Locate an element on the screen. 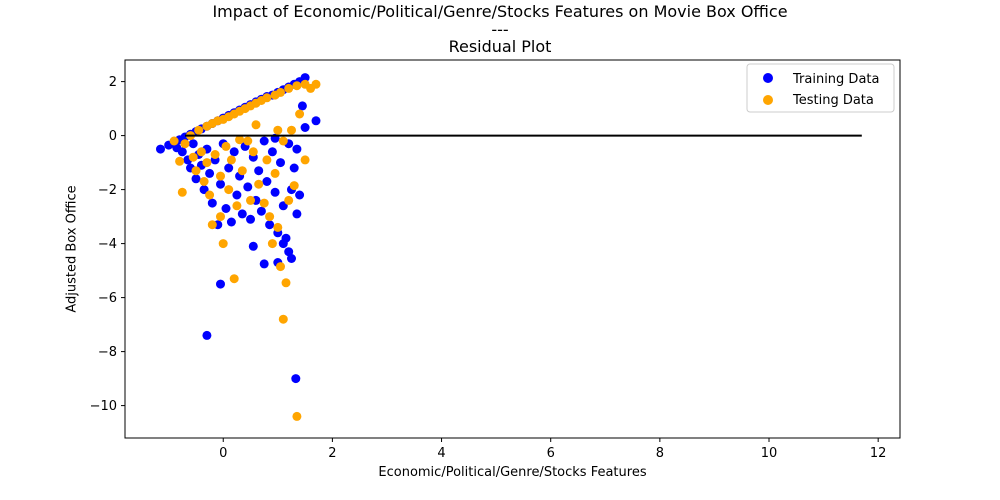 The height and width of the screenshot is (500, 1000). legend-marker-training is located at coordinates (768, 78).